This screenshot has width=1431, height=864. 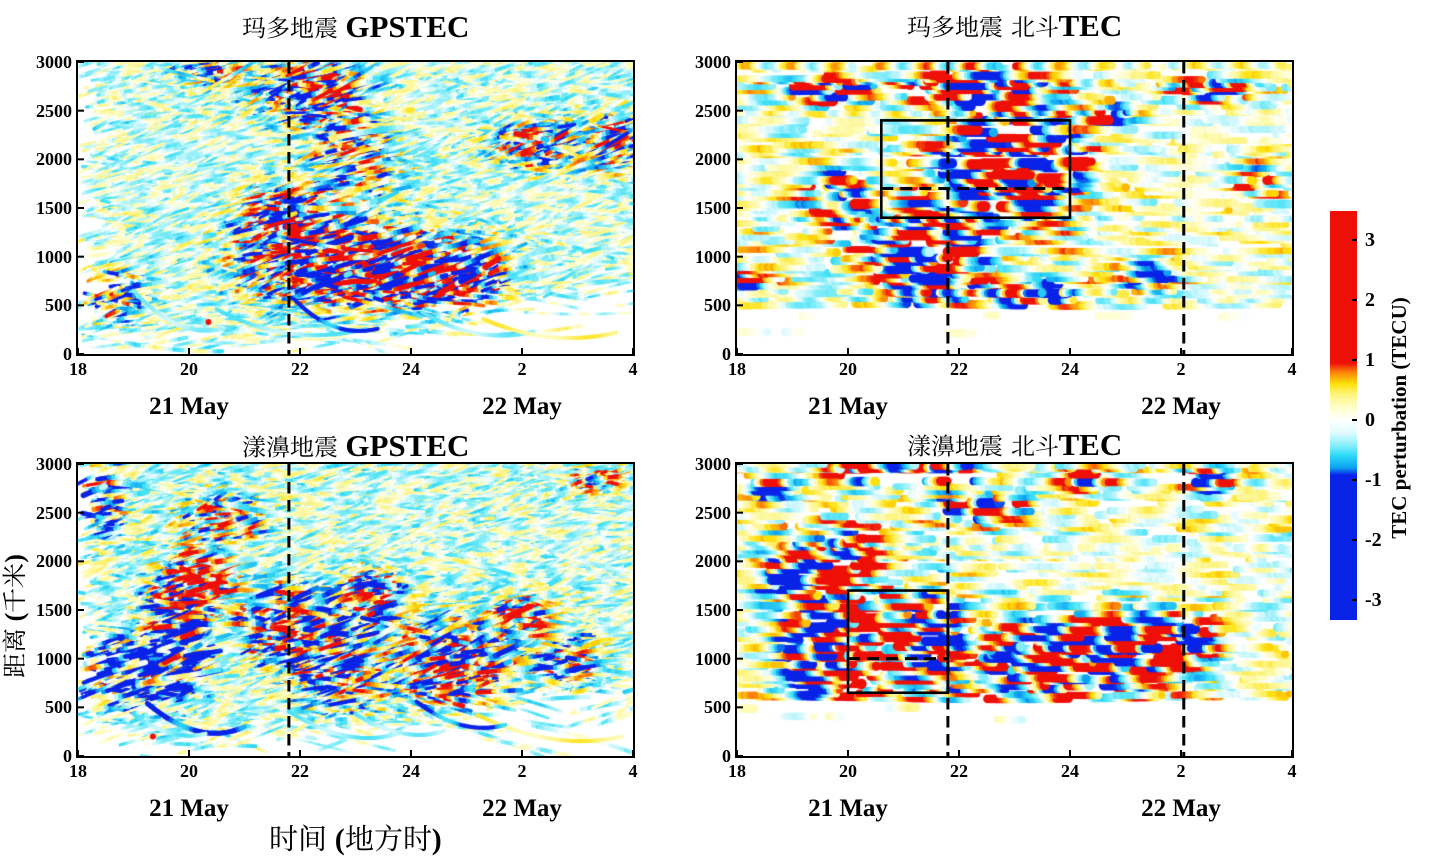 What do you see at coordinates (898, 642) in the screenshot?
I see `highlight-region-box` at bounding box center [898, 642].